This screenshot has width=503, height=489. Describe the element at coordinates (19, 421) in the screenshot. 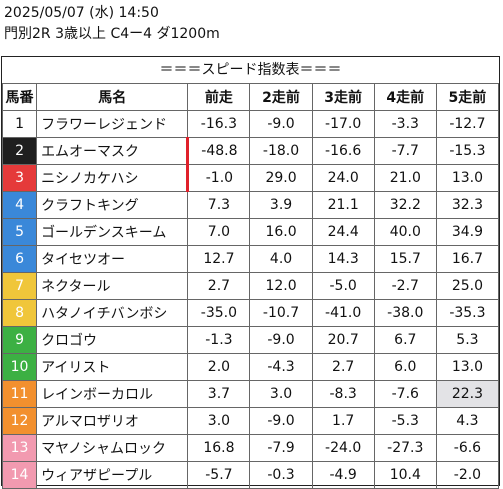

I see `horse-number: 12` at that location.